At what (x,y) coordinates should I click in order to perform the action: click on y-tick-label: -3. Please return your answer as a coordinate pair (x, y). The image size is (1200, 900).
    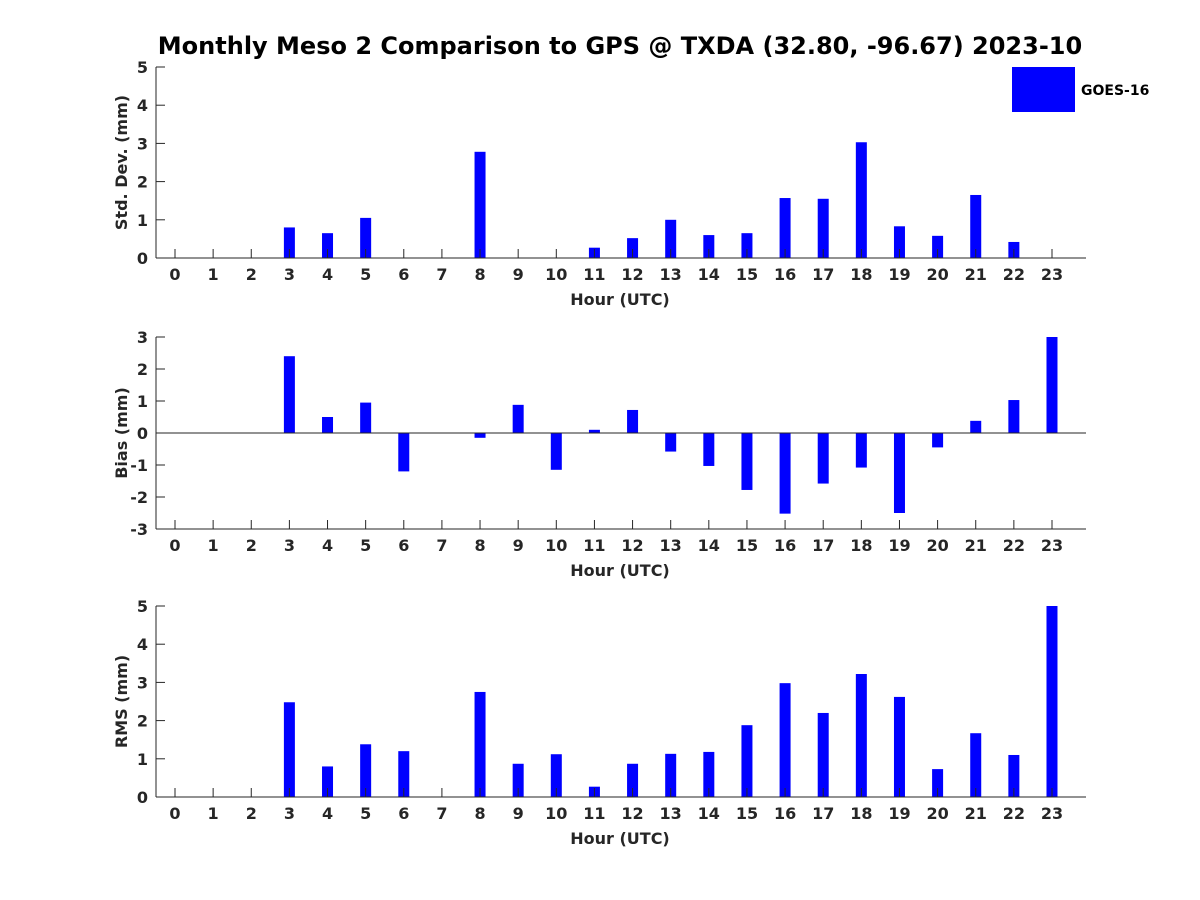
    Looking at the image, I should click on (139, 529).